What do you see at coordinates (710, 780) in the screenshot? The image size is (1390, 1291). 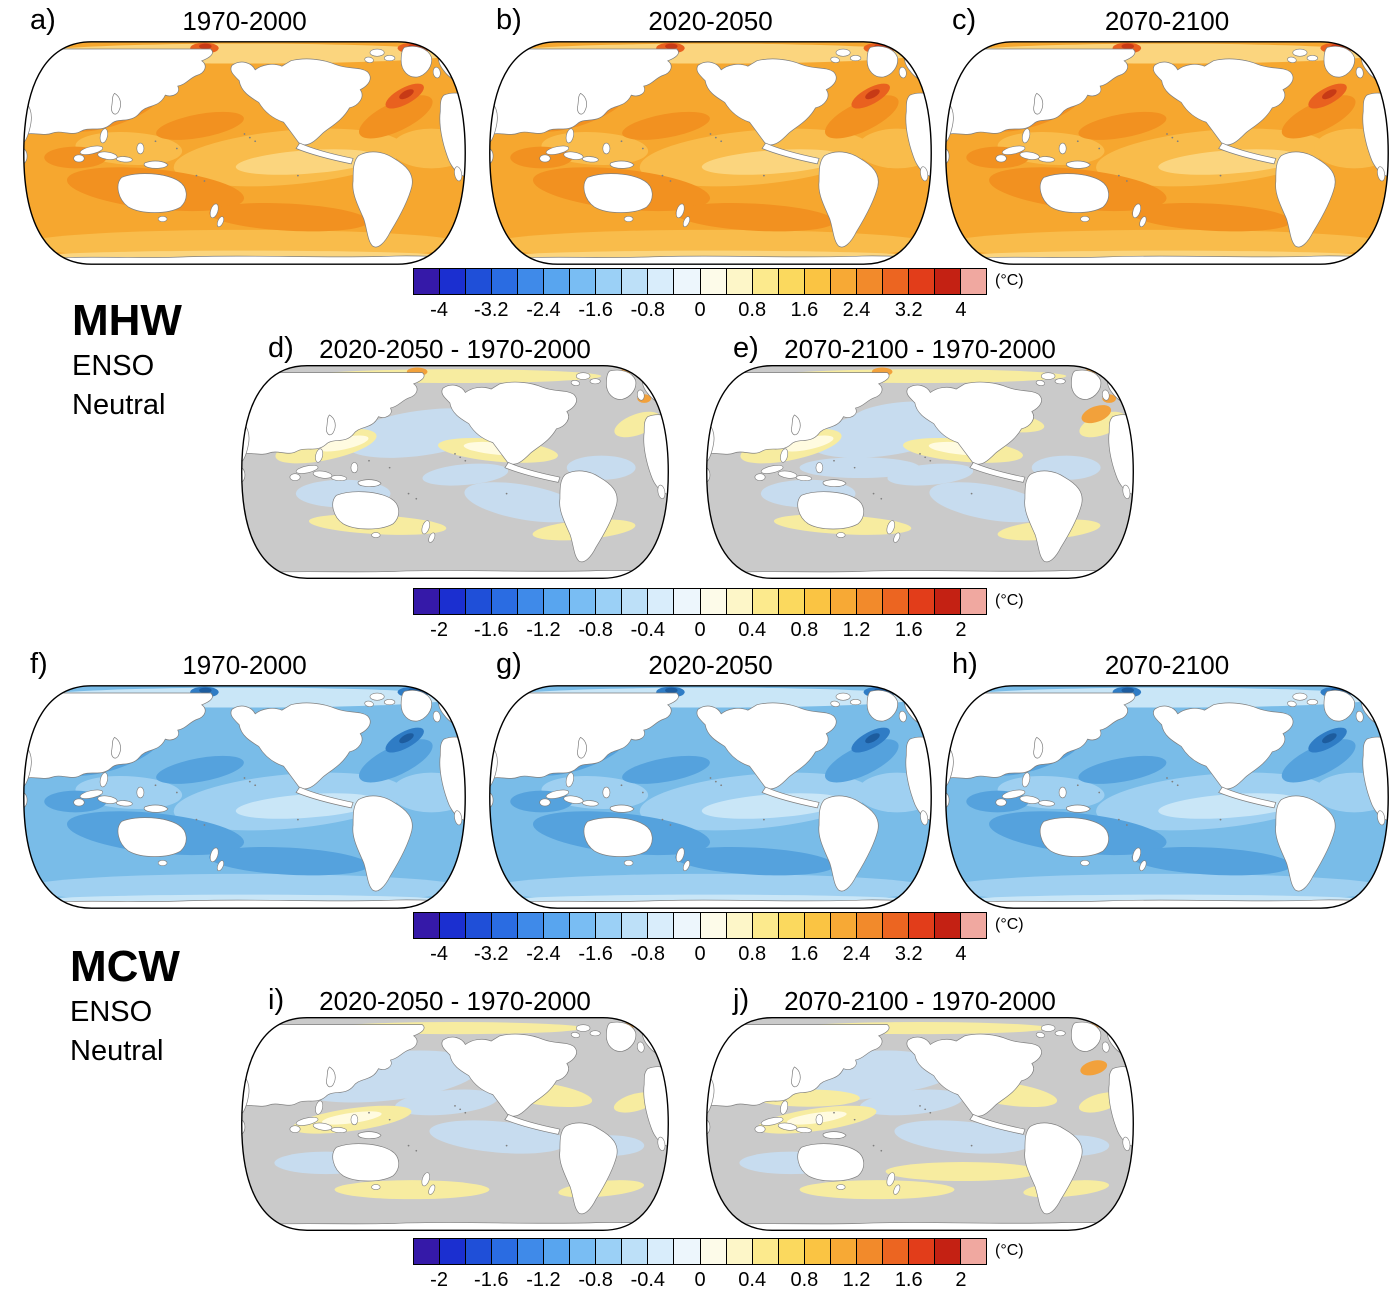 I see `panel-g: g) 2020-2050` at bounding box center [710, 780].